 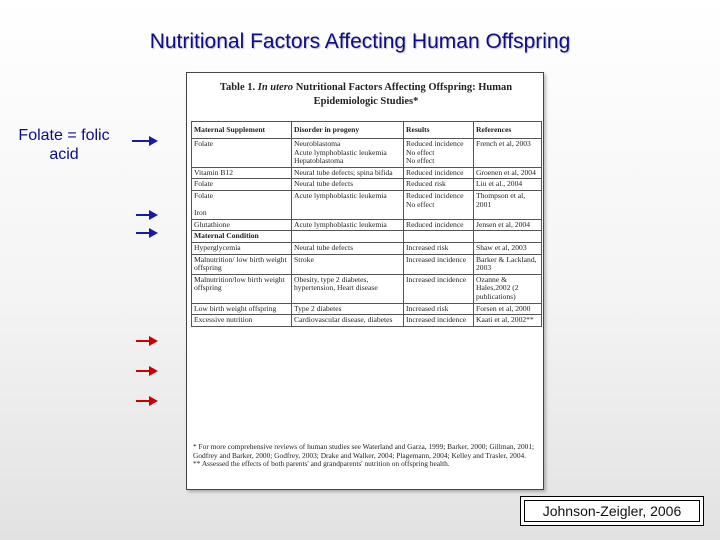 What do you see at coordinates (507, 309) in the screenshot?
I see `table-cell: Forsen et al, 2000` at bounding box center [507, 309].